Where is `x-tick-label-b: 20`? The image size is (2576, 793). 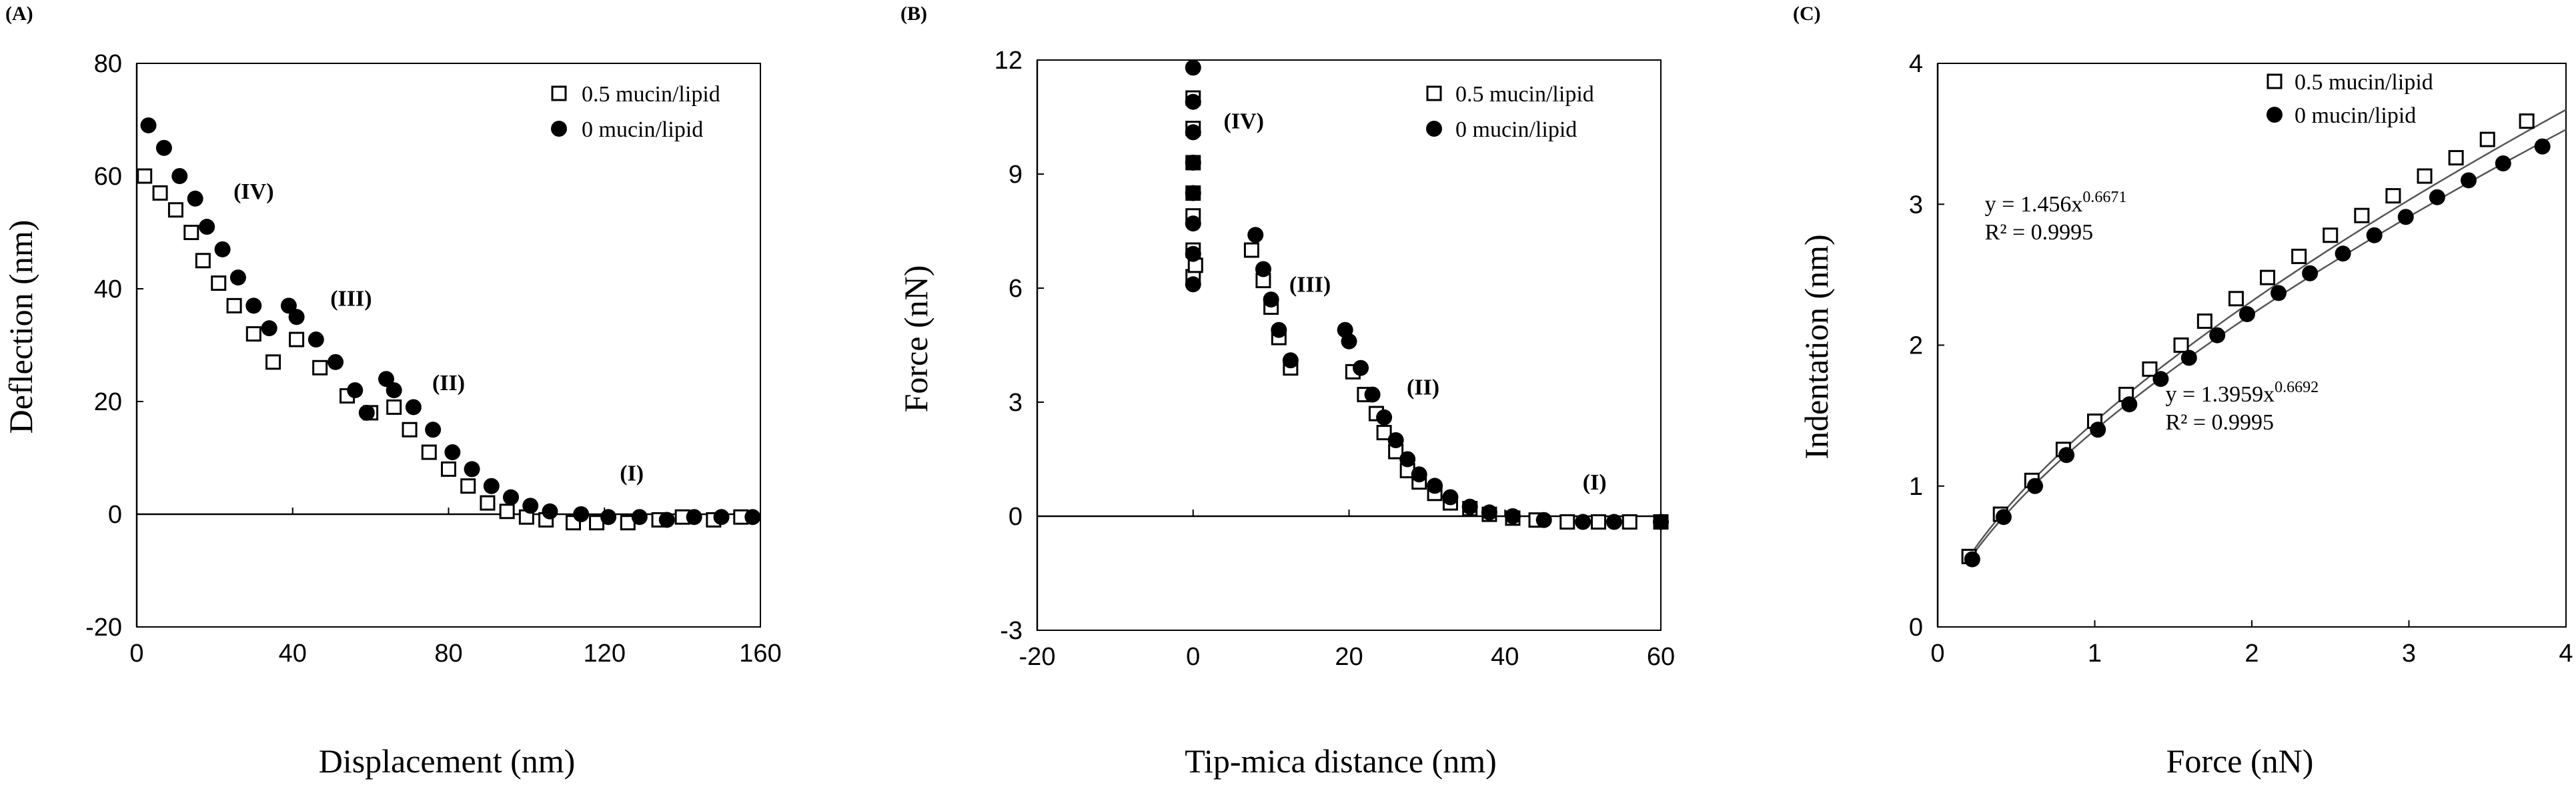
x-tick-label-b: 20 is located at coordinates (1349, 657).